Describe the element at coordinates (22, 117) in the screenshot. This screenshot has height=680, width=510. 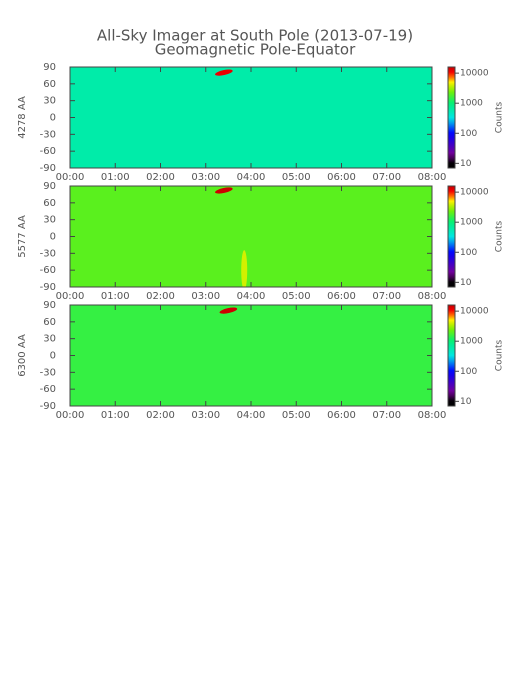
I see `y-axis-label: 4278 AA` at that location.